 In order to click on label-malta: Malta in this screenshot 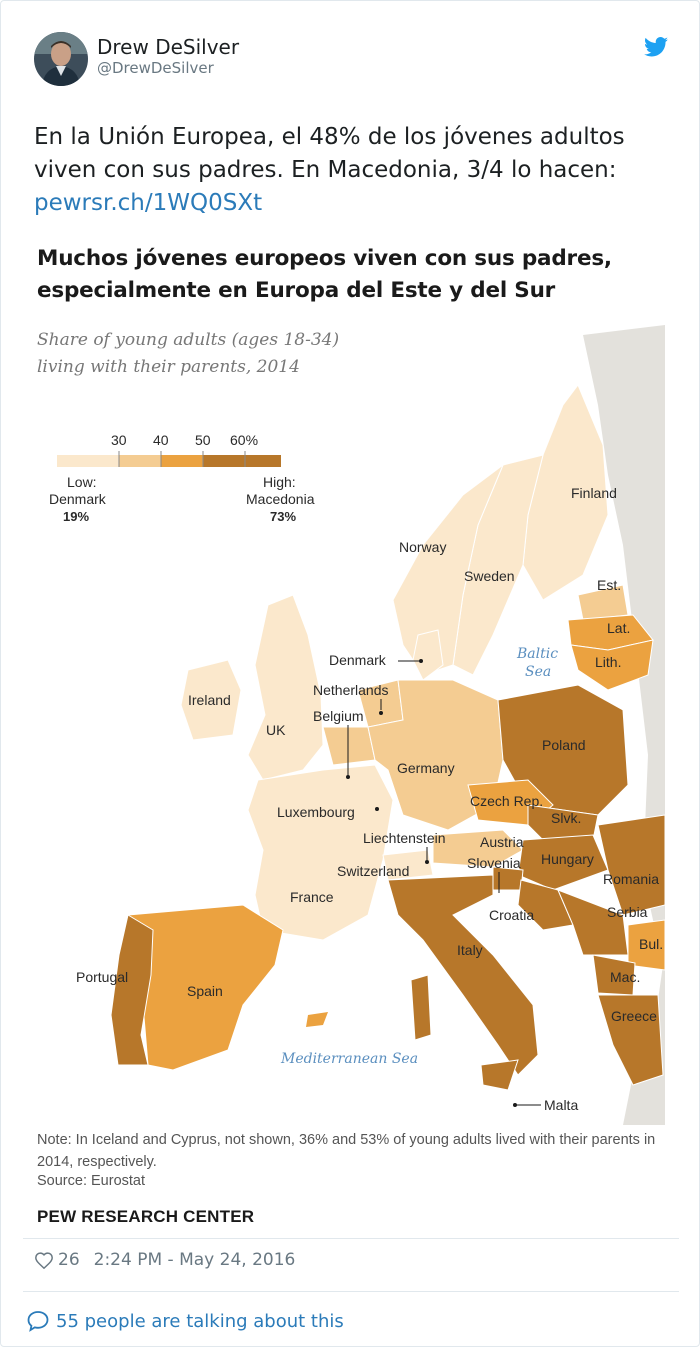, I will do `click(561, 1105)`.